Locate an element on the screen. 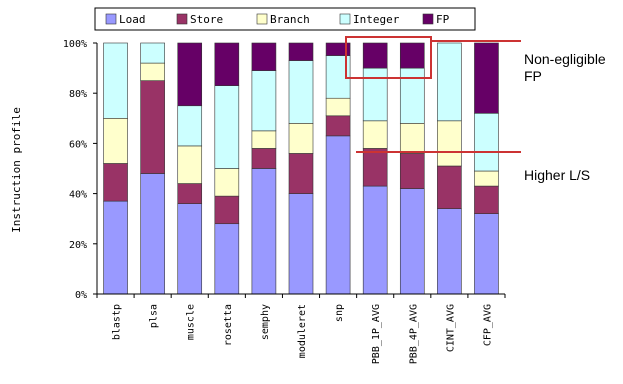  x-tick-label: CINT_AVG is located at coordinates (450, 328).